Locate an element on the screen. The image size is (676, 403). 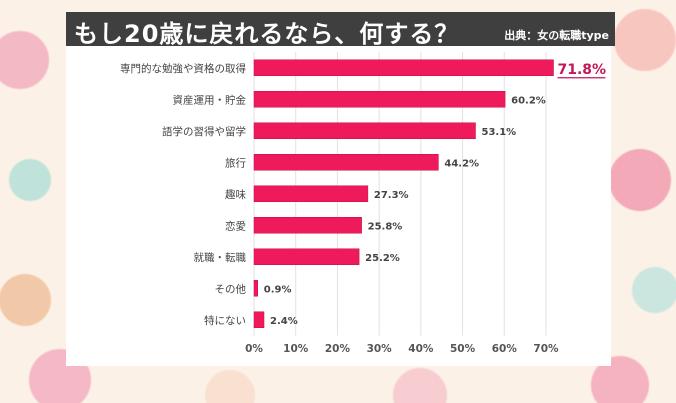
title-bar: もし20歳に戻れるなら、何する？ 出典：女の転職type is located at coordinates (340, 30).